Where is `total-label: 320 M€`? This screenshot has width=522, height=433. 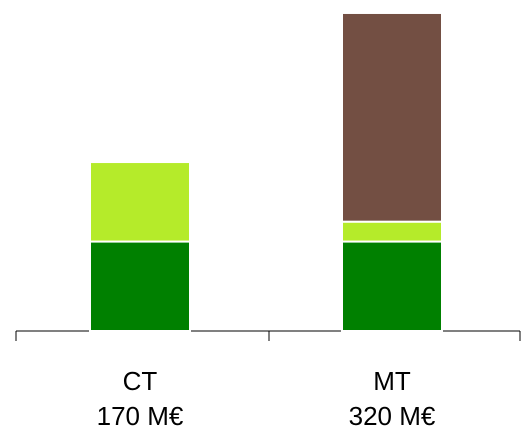
total-label: 320 M€ is located at coordinates (392, 416).